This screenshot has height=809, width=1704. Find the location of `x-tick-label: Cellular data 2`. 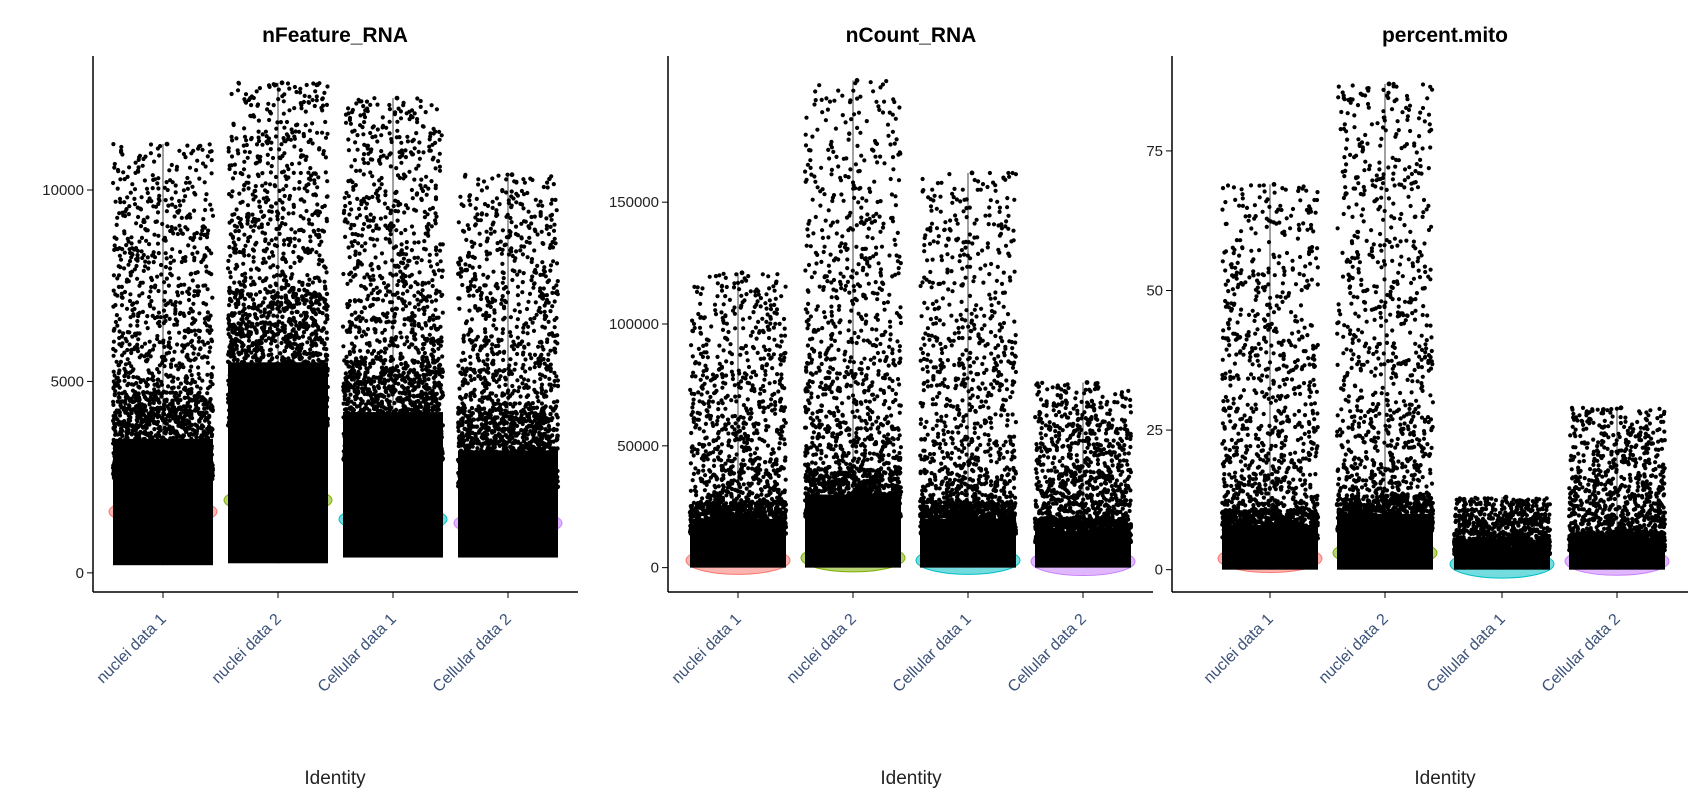

x-tick-label: Cellular data 2 is located at coordinates (472, 653).